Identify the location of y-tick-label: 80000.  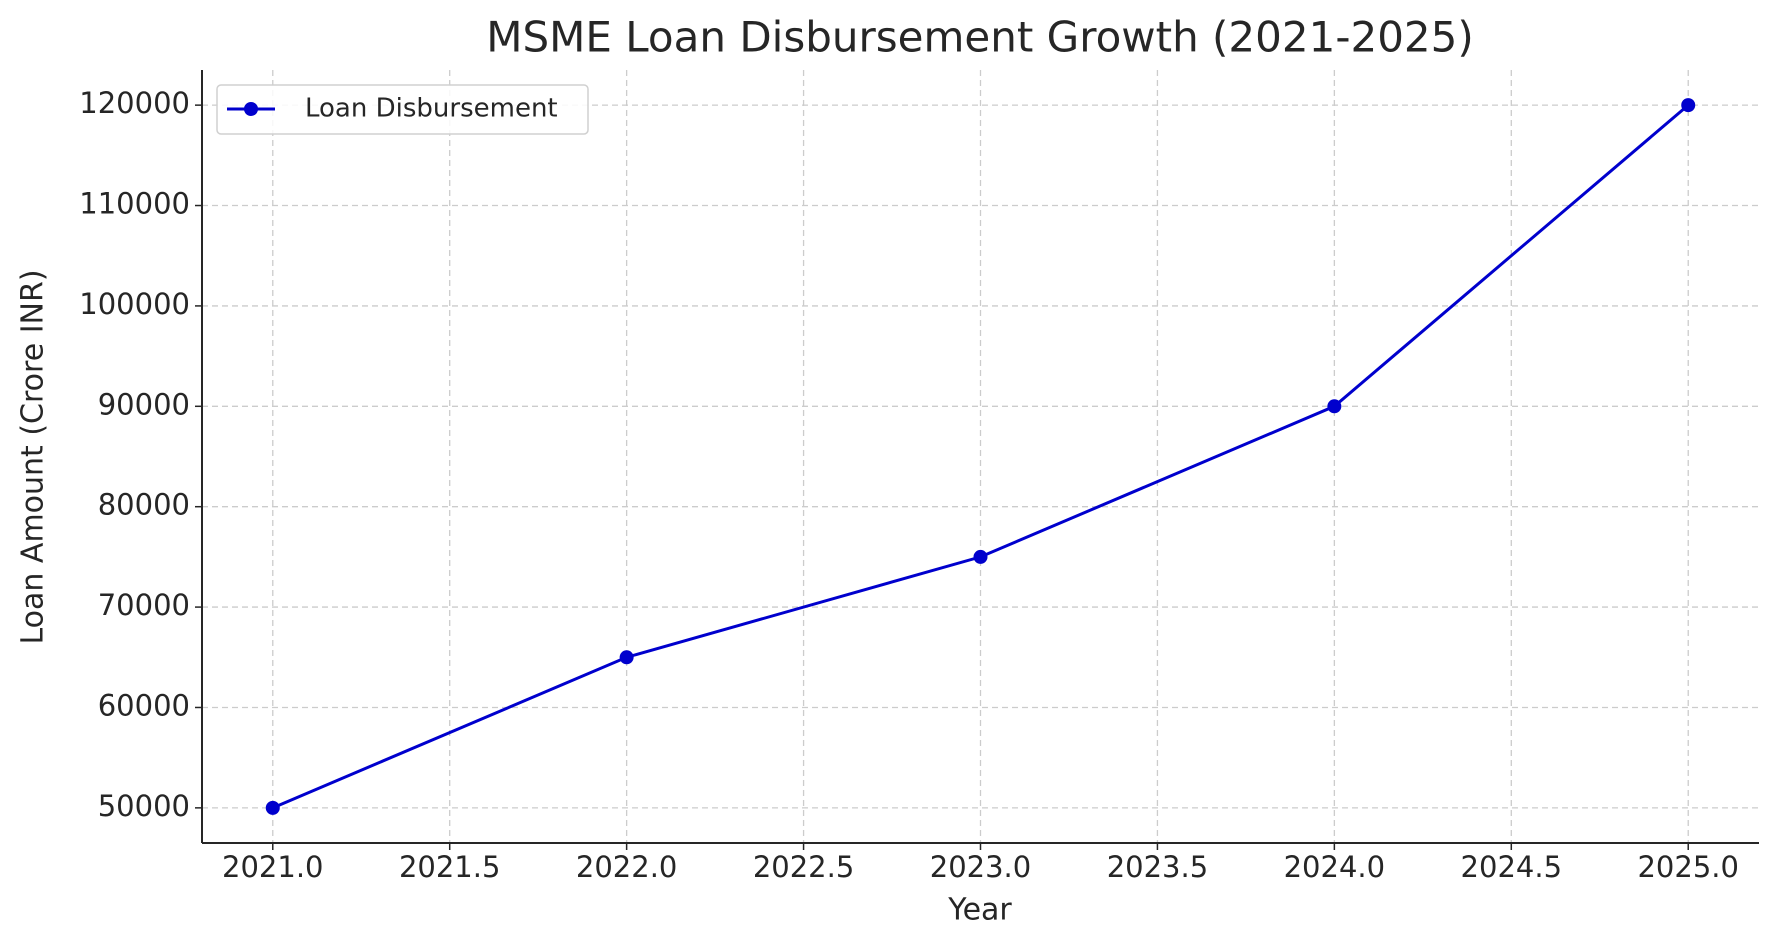
(144, 505).